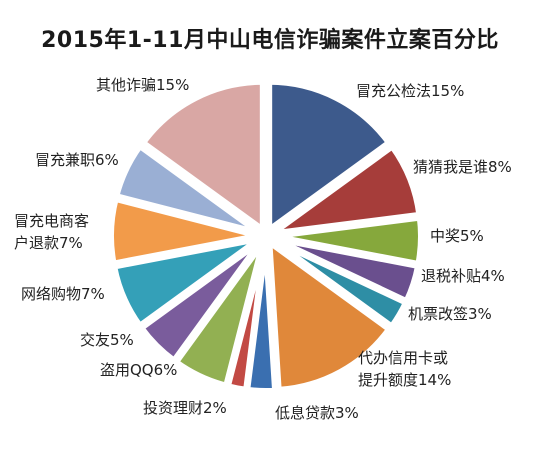 The height and width of the screenshot is (463, 540). Describe the element at coordinates (63, 294) in the screenshot. I see `slice-label-11: 网络购物7%` at that location.